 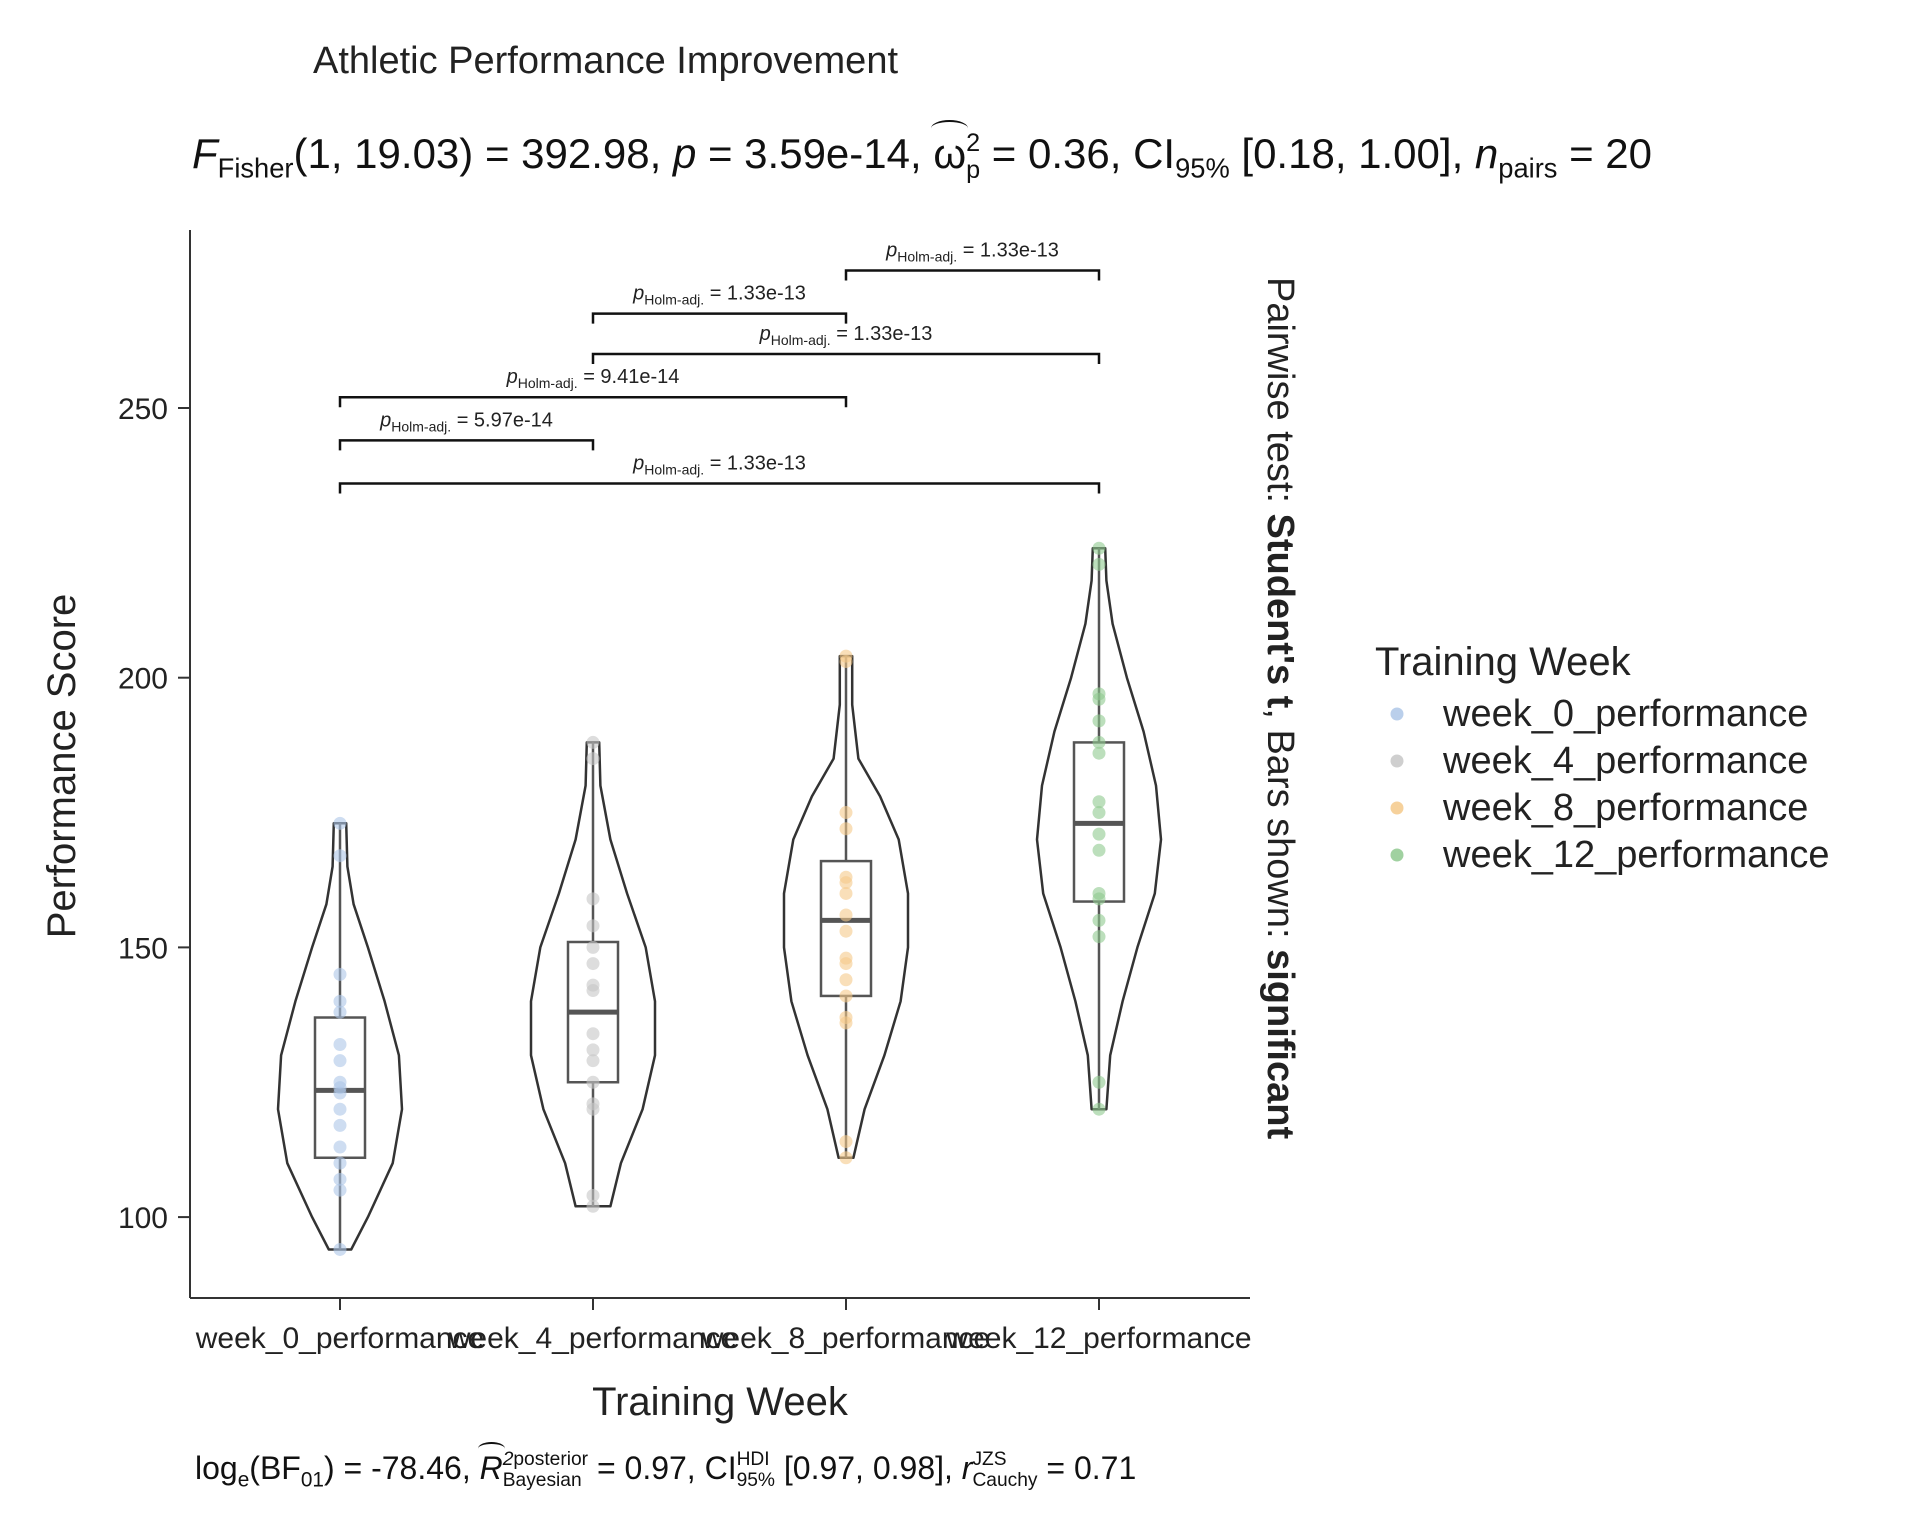 I want to click on legend-label: week_0_performance, so click(x=1625, y=714).